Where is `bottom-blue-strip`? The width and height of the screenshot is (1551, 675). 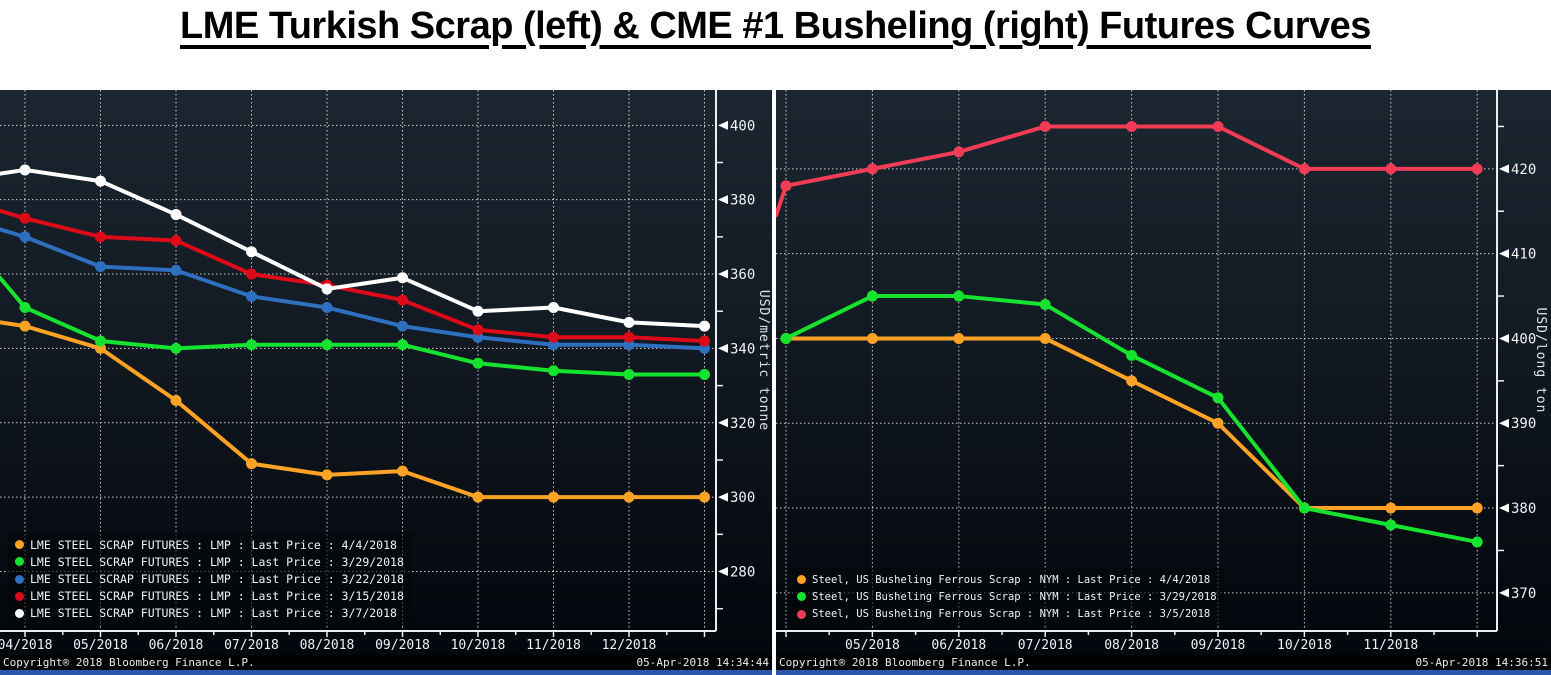
bottom-blue-strip is located at coordinates (386, 672).